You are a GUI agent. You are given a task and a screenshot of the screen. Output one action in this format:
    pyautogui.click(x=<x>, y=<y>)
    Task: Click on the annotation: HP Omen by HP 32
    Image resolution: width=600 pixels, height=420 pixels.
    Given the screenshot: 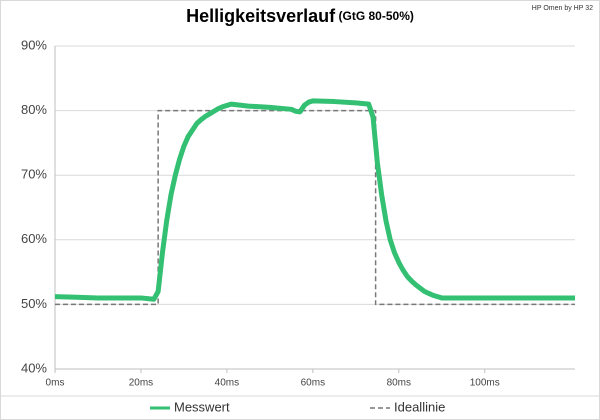 What is the action you would take?
    pyautogui.click(x=562, y=8)
    